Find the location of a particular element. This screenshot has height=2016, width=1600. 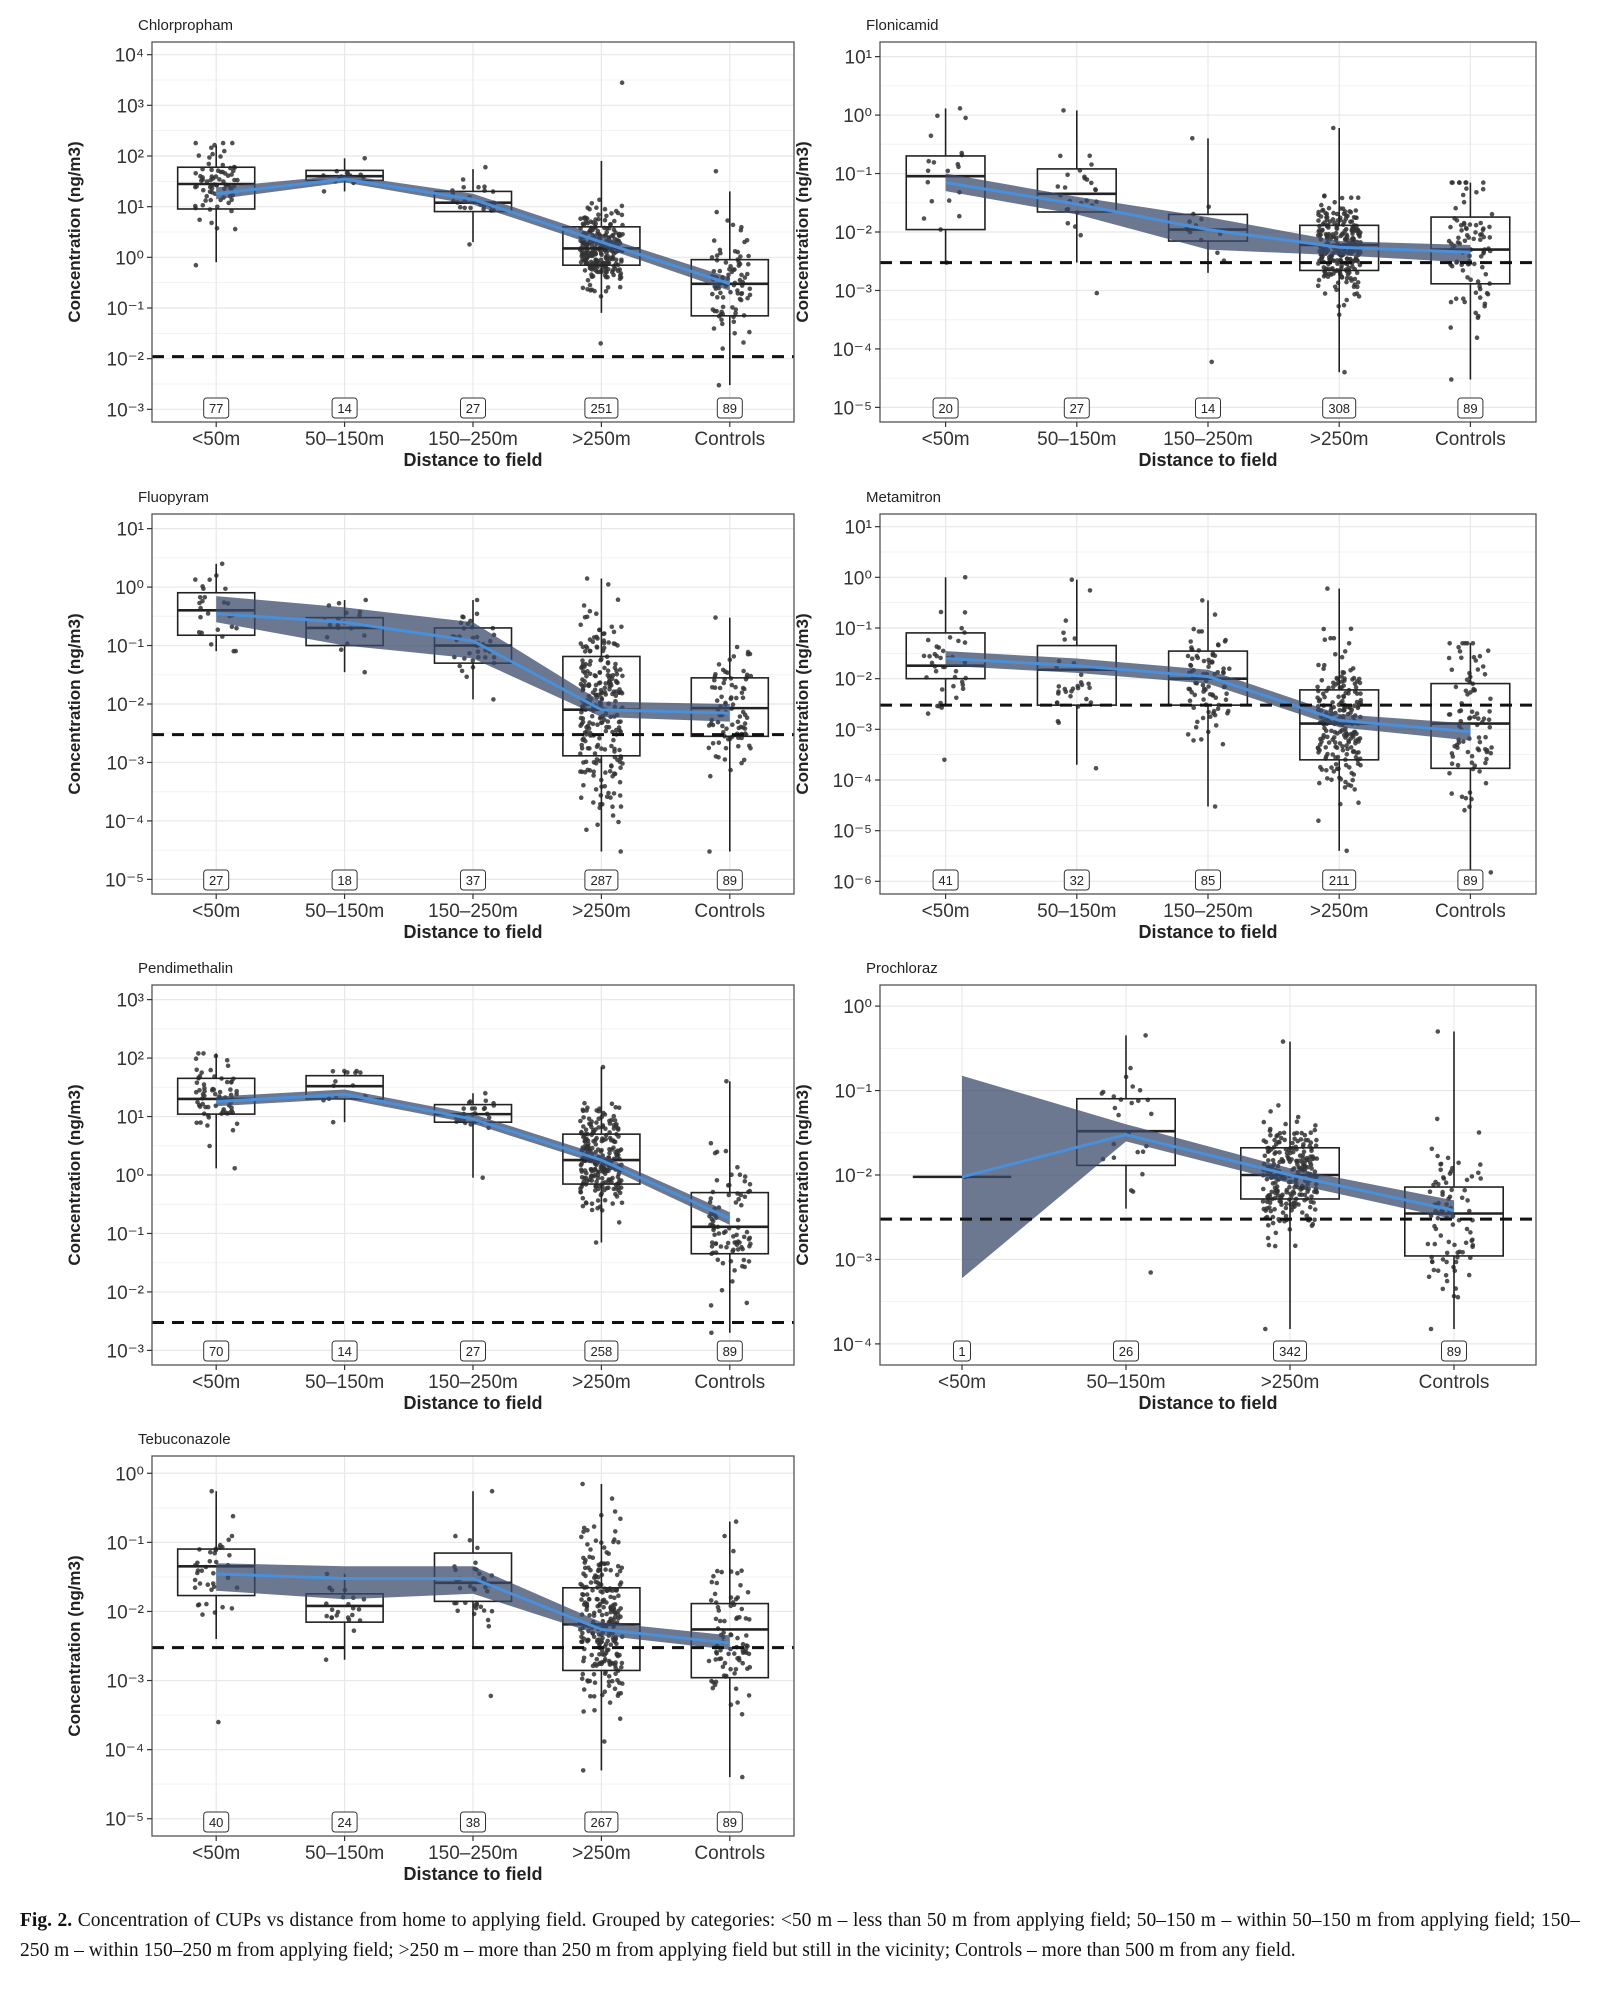

y-tick-label: 10⁻² is located at coordinates (854, 1176).